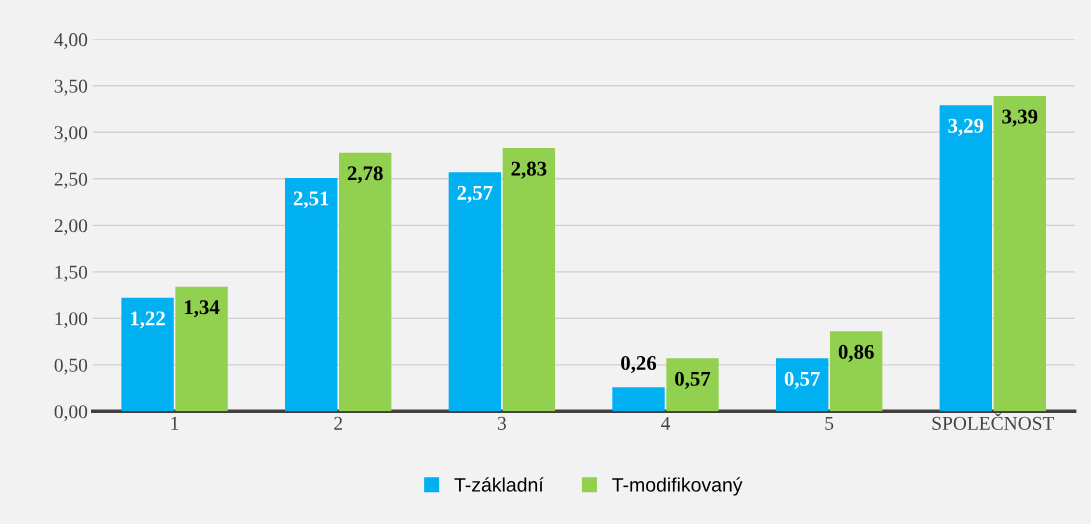 The width and height of the screenshot is (1091, 524). What do you see at coordinates (338, 423) in the screenshot?
I see `x-tick-label: 2` at bounding box center [338, 423].